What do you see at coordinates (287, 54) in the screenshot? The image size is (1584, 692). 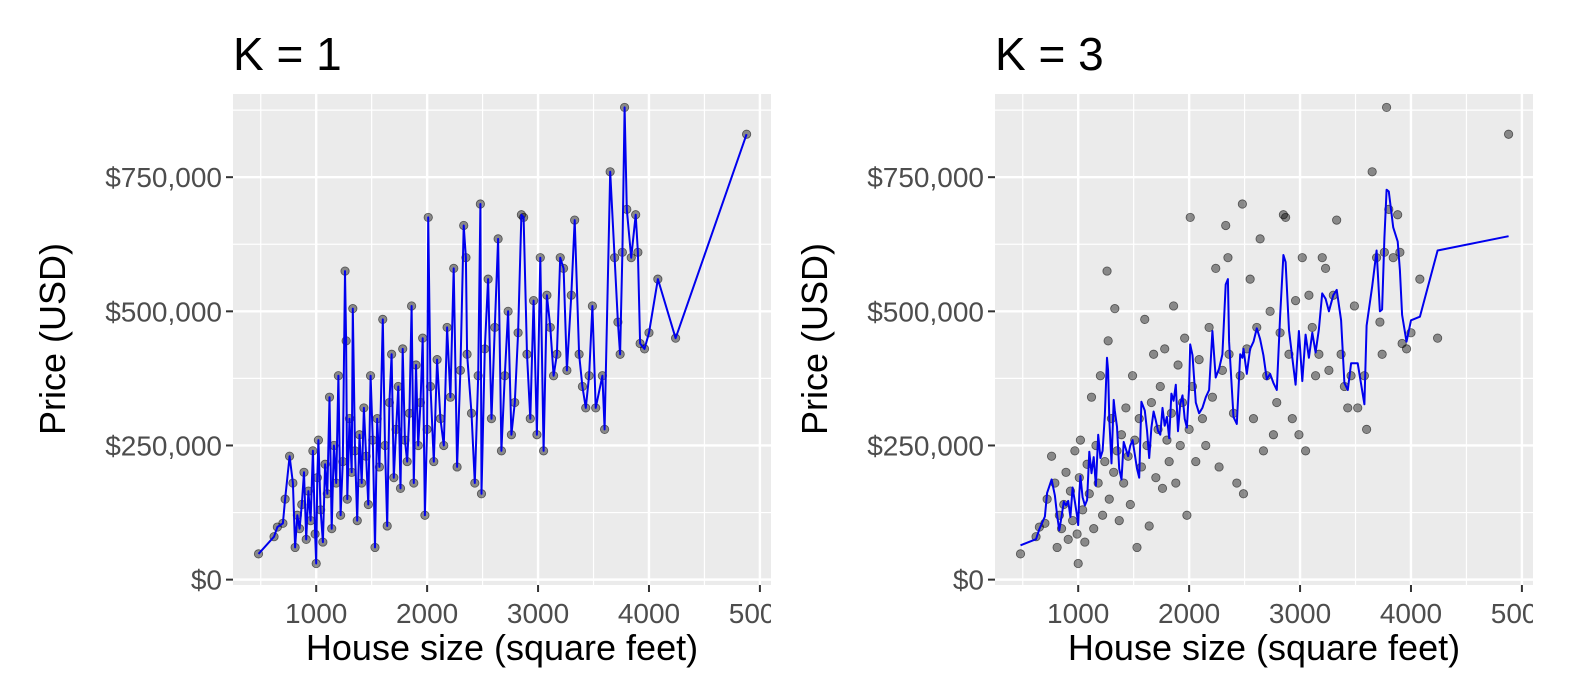 I see `panel-title: K = 1` at bounding box center [287, 54].